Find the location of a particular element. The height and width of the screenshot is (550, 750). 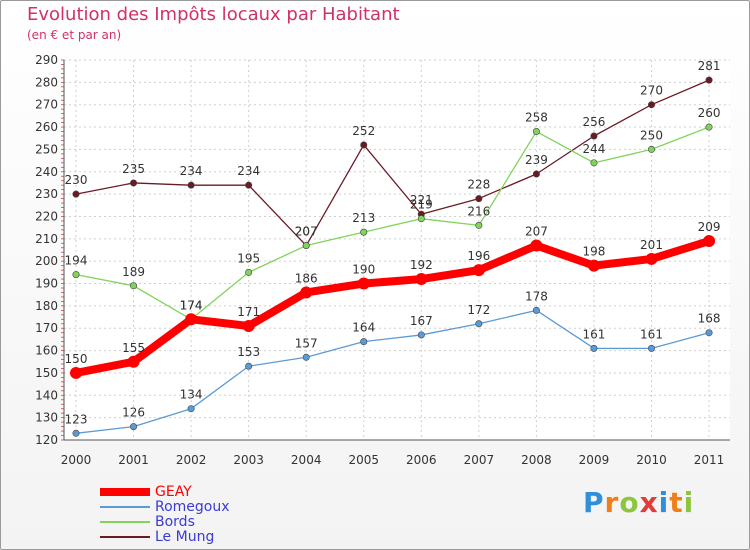

data-label: 153 is located at coordinates (248, 352).